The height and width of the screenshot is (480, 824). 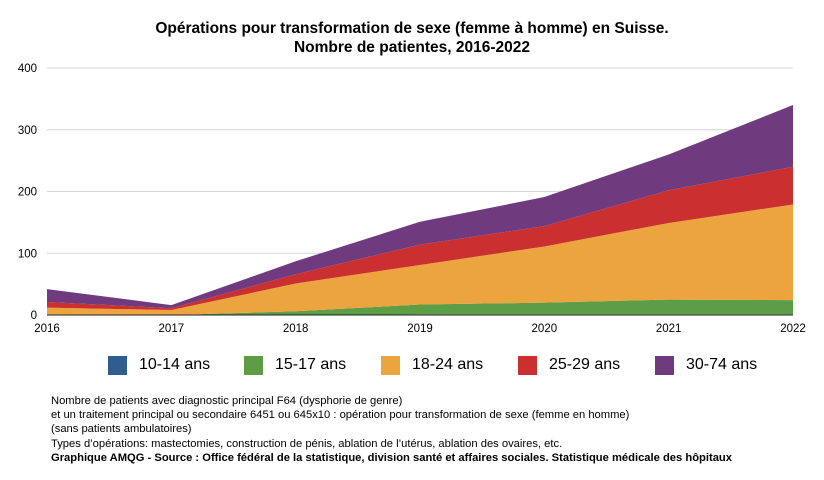 I want to click on legend-label: 10-14 ans, so click(x=175, y=364).